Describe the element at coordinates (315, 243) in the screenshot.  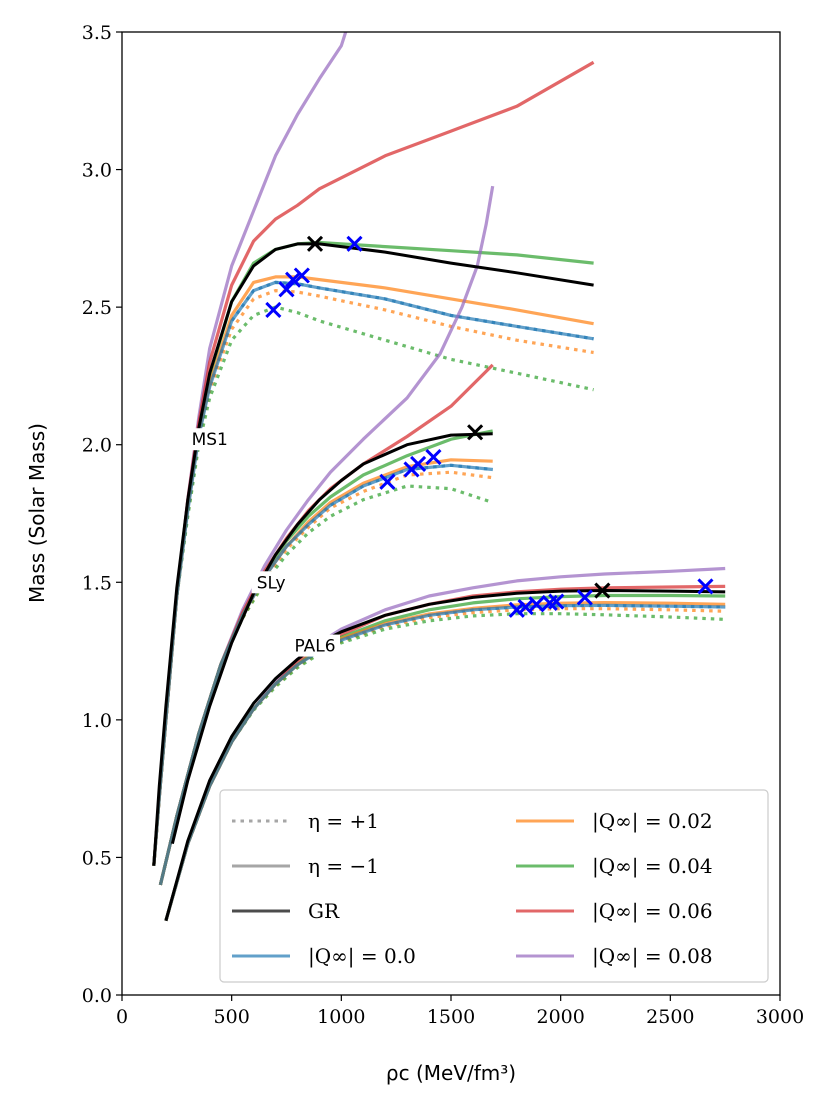
I see `max-marker-ms1-gr` at that location.